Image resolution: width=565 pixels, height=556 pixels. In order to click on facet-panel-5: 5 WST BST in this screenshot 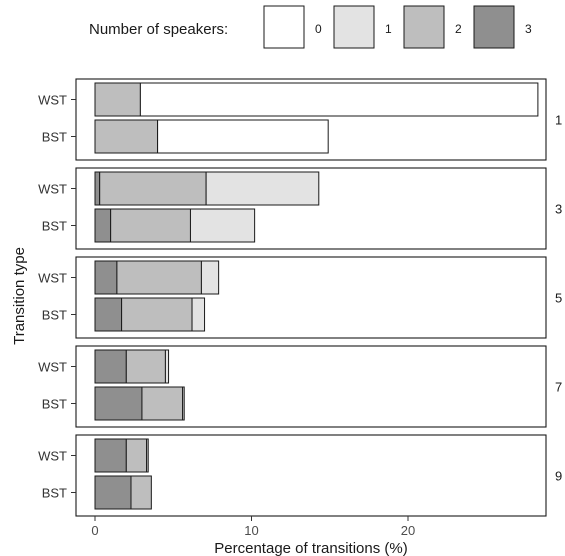, I will do `click(300, 297)`.